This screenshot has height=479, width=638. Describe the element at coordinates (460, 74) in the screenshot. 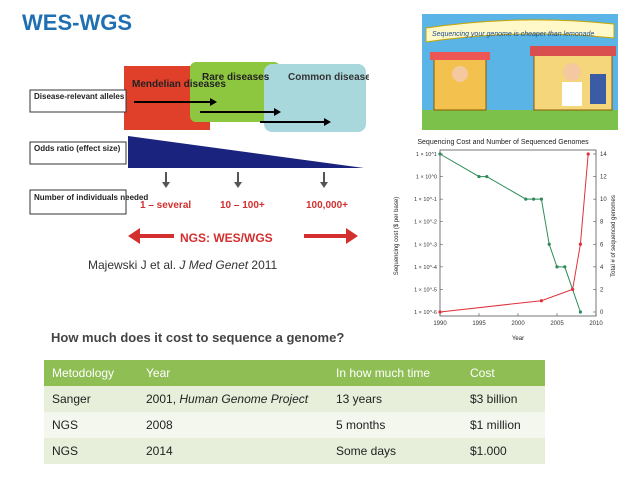

I see `kid-head` at that location.